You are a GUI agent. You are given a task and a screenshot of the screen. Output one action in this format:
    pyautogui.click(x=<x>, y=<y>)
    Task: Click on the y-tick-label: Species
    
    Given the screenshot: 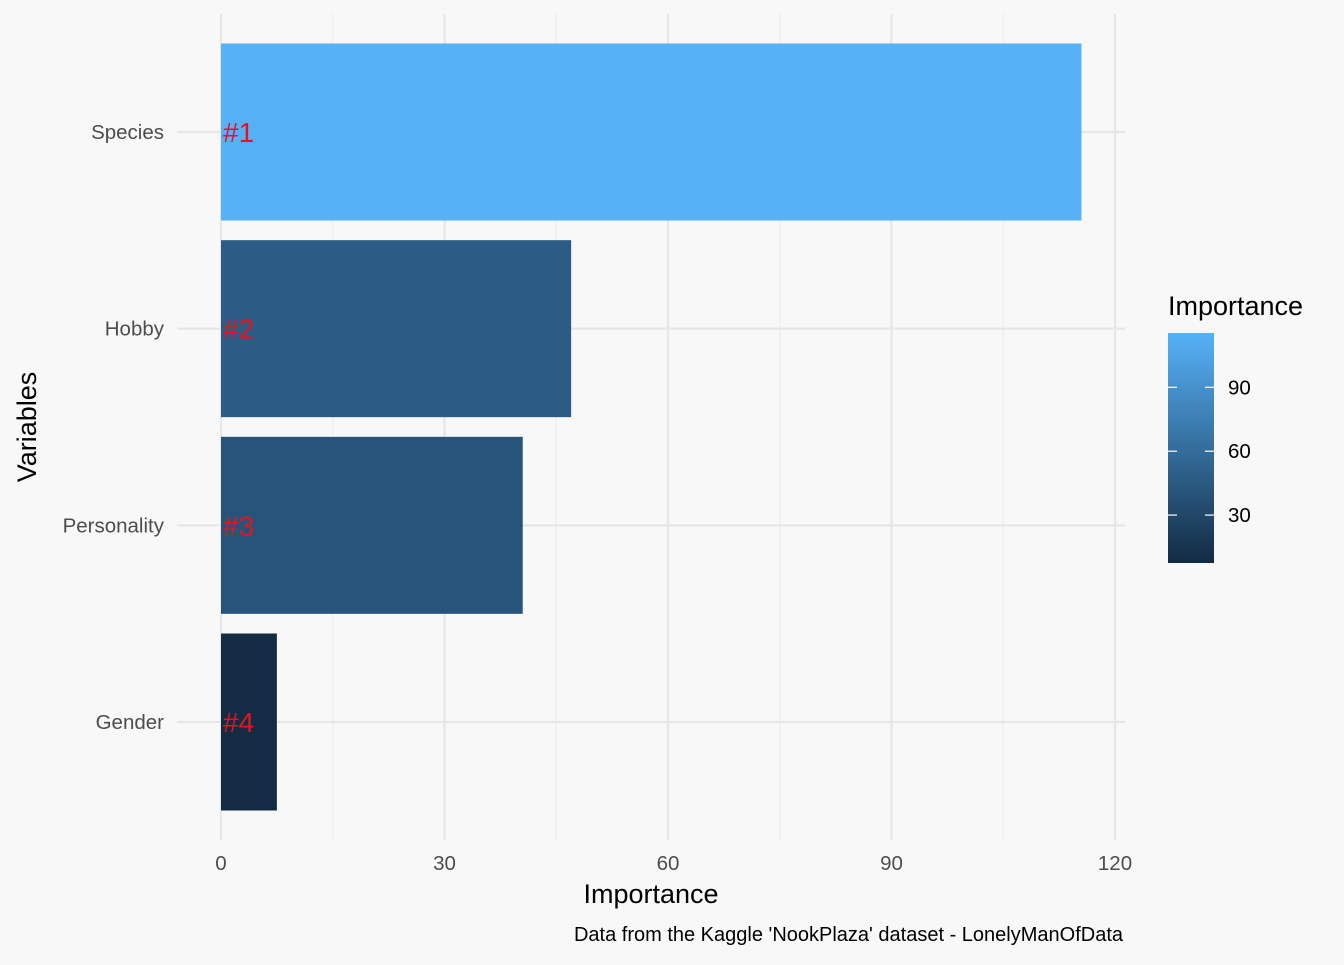 What is the action you would take?
    pyautogui.click(x=127, y=132)
    